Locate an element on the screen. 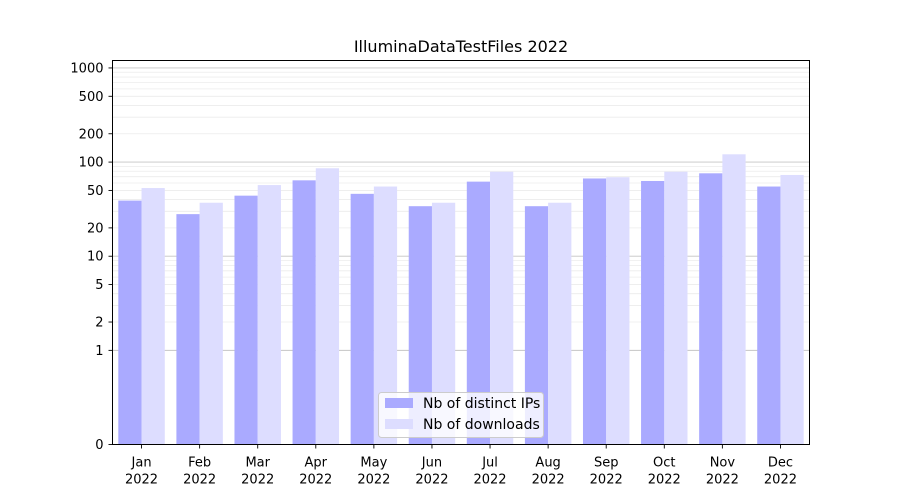 The width and height of the screenshot is (900, 504). bar-downloads-dec is located at coordinates (792, 309).